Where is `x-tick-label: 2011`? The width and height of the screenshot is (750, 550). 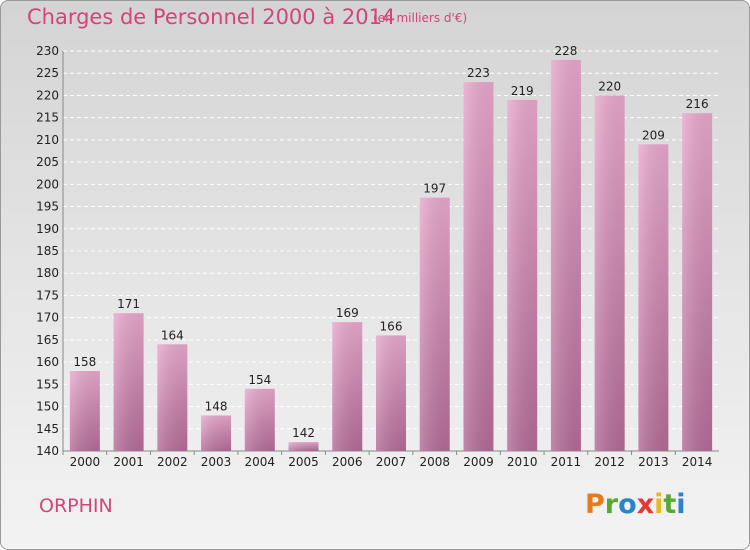 x-tick-label: 2011 is located at coordinates (566, 462).